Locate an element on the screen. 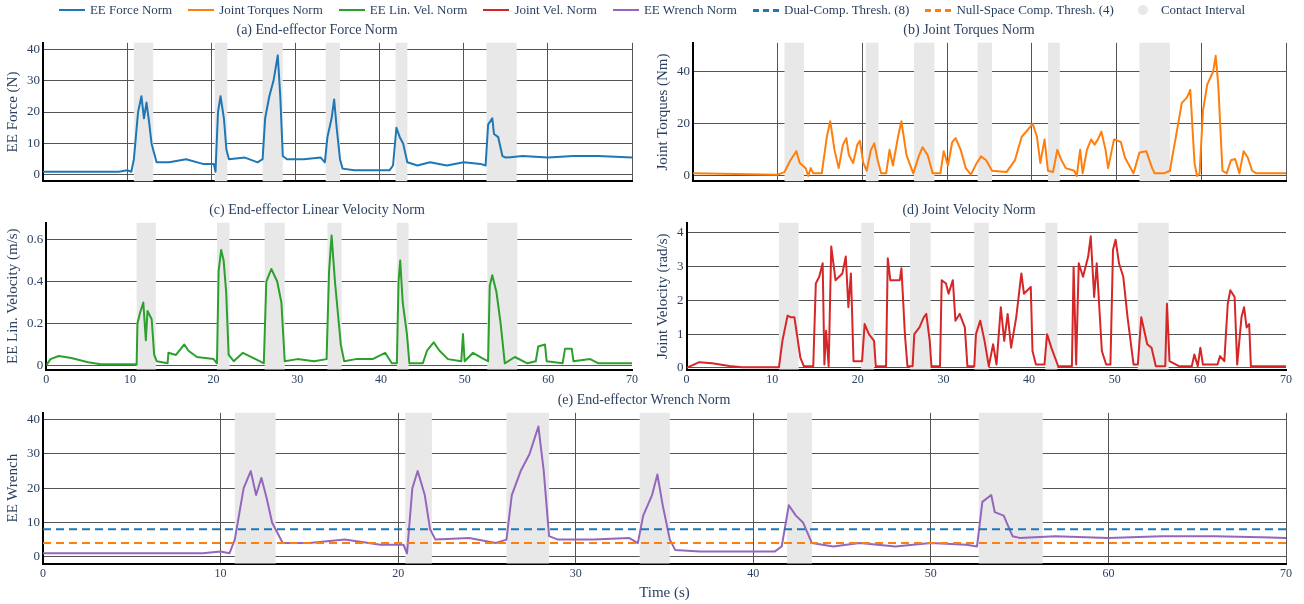 This screenshot has width=1304, height=604. chart-title: (a) End-effector Force Norm is located at coordinates (317, 30).